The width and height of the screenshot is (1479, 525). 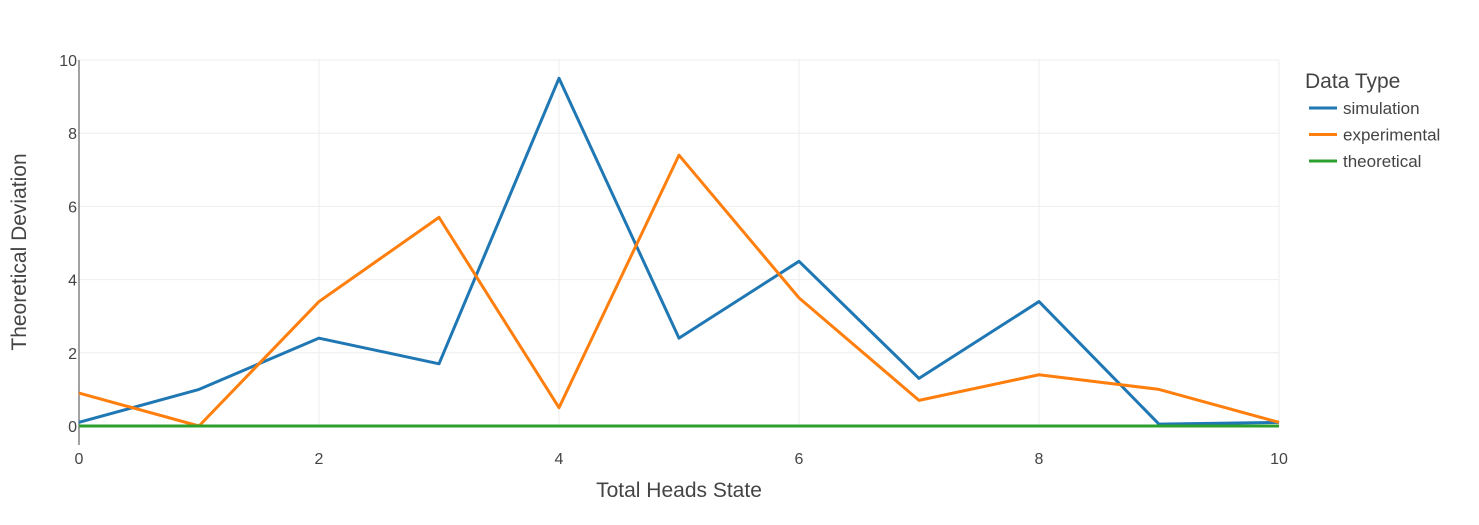 I want to click on y-tick-labels: 0 2 4 6 8 10, so click(x=68, y=244).